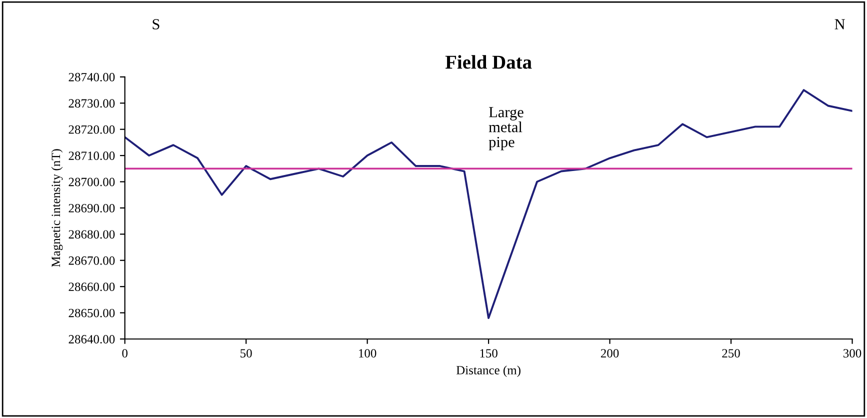 Image resolution: width=867 pixels, height=418 pixels. Describe the element at coordinates (839, 24) in the screenshot. I see `text: N` at that location.